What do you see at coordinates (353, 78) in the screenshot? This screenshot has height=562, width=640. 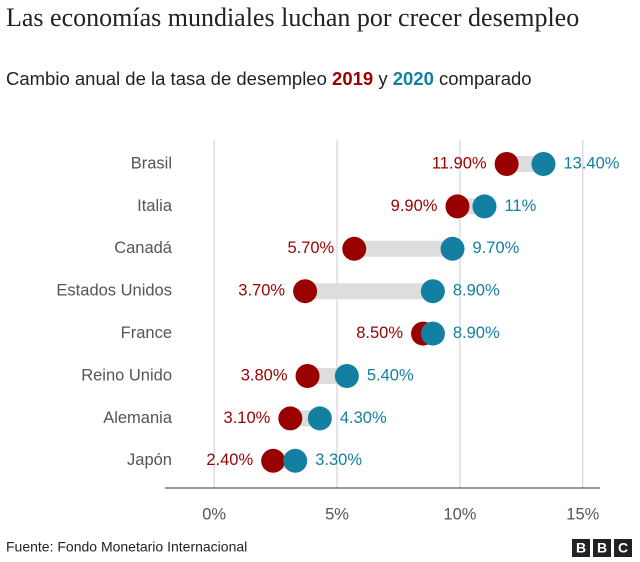 I see `legend-entry: 2019` at bounding box center [353, 78].